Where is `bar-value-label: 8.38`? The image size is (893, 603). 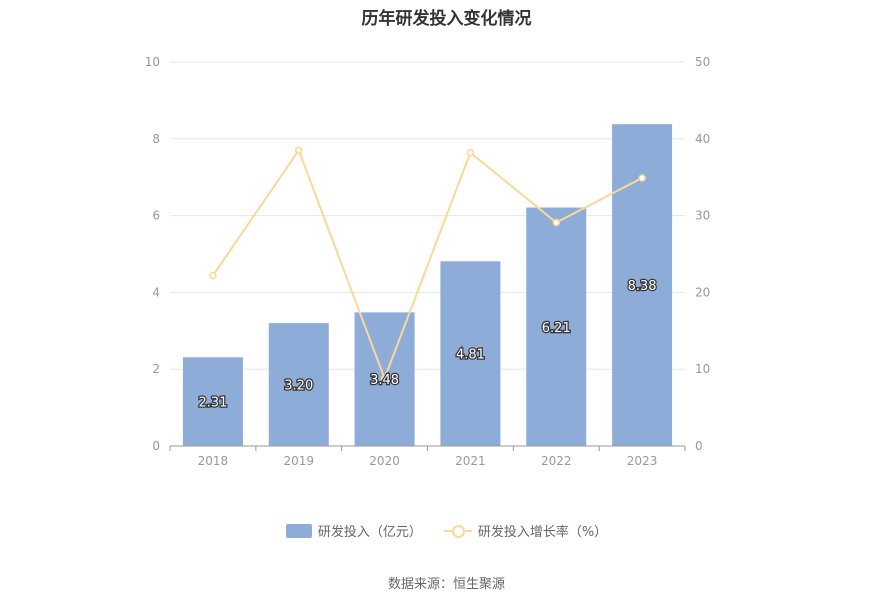 bar-value-label: 8.38 is located at coordinates (642, 286).